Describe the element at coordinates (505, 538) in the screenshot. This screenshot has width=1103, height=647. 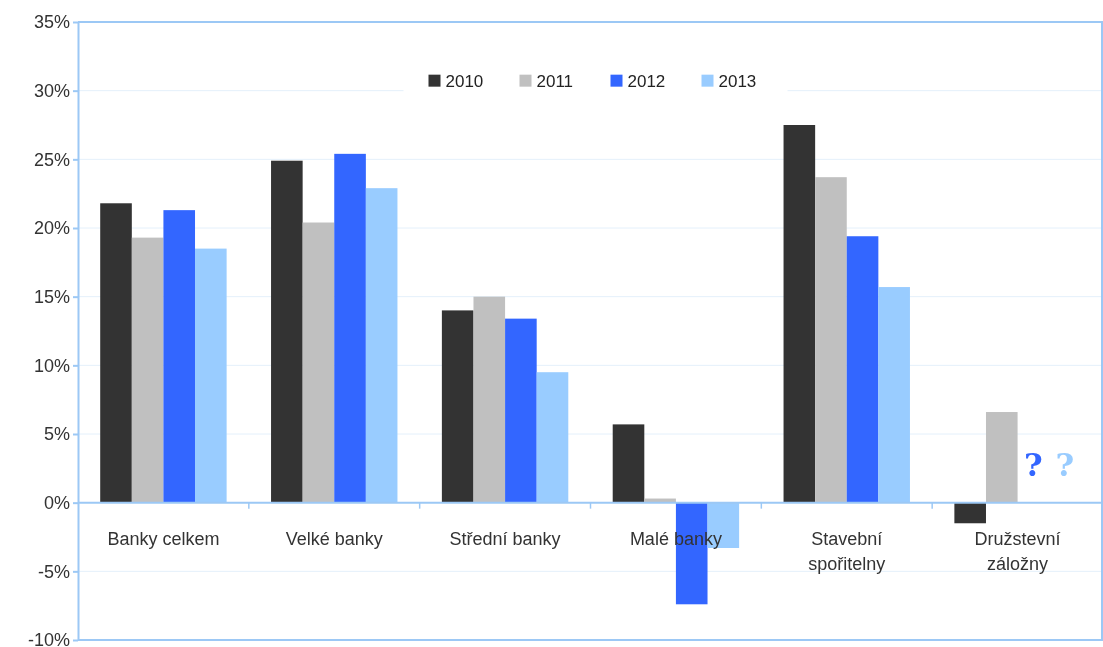
I see `x-tick-label: Střední banky` at that location.